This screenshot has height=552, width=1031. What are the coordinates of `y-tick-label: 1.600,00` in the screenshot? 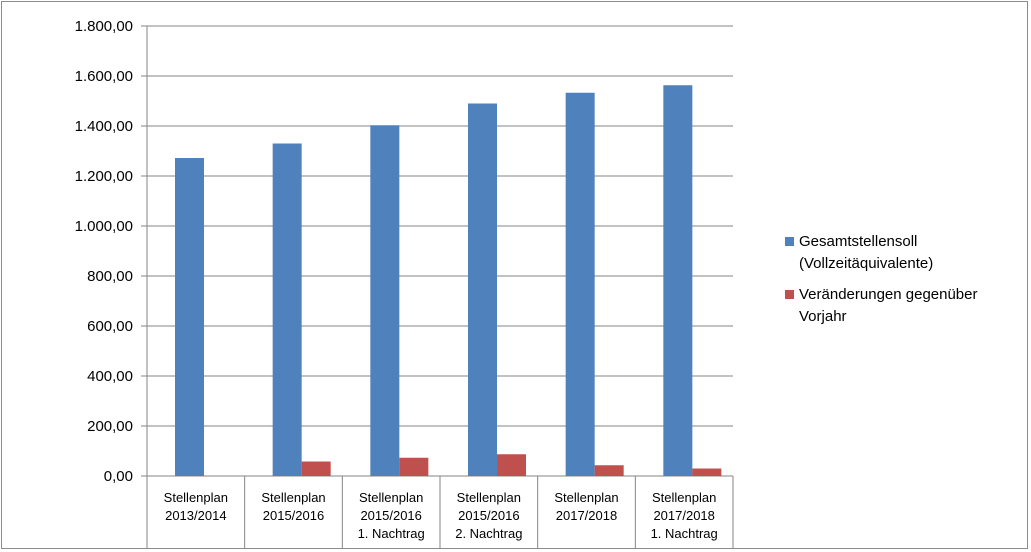 It's located at (104, 76).